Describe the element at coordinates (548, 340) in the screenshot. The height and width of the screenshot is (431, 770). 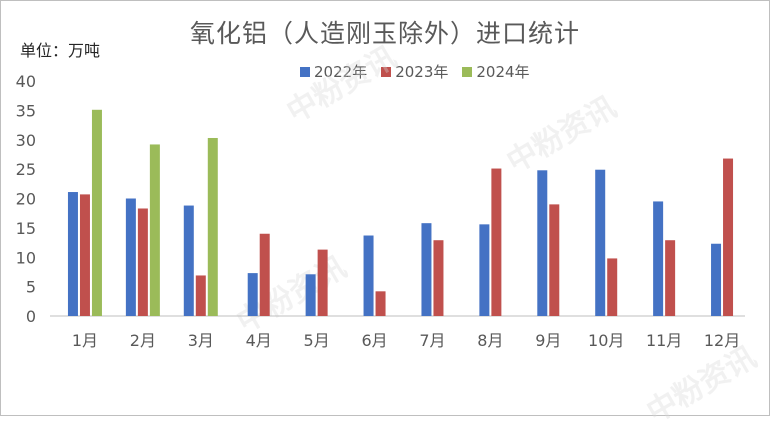
I see `x-tick-label: 9月` at that location.